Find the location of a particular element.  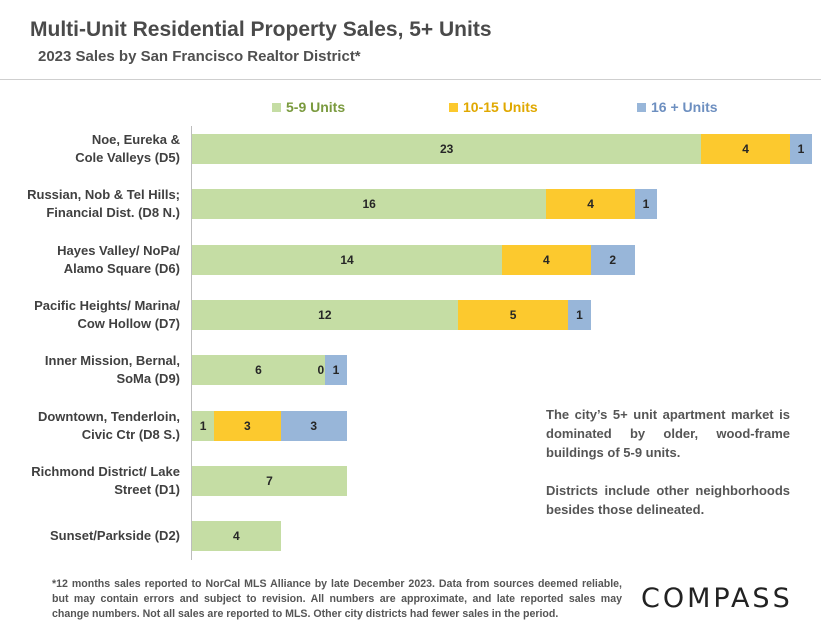

legend-item-1: 5-9 Units is located at coordinates (308, 107).